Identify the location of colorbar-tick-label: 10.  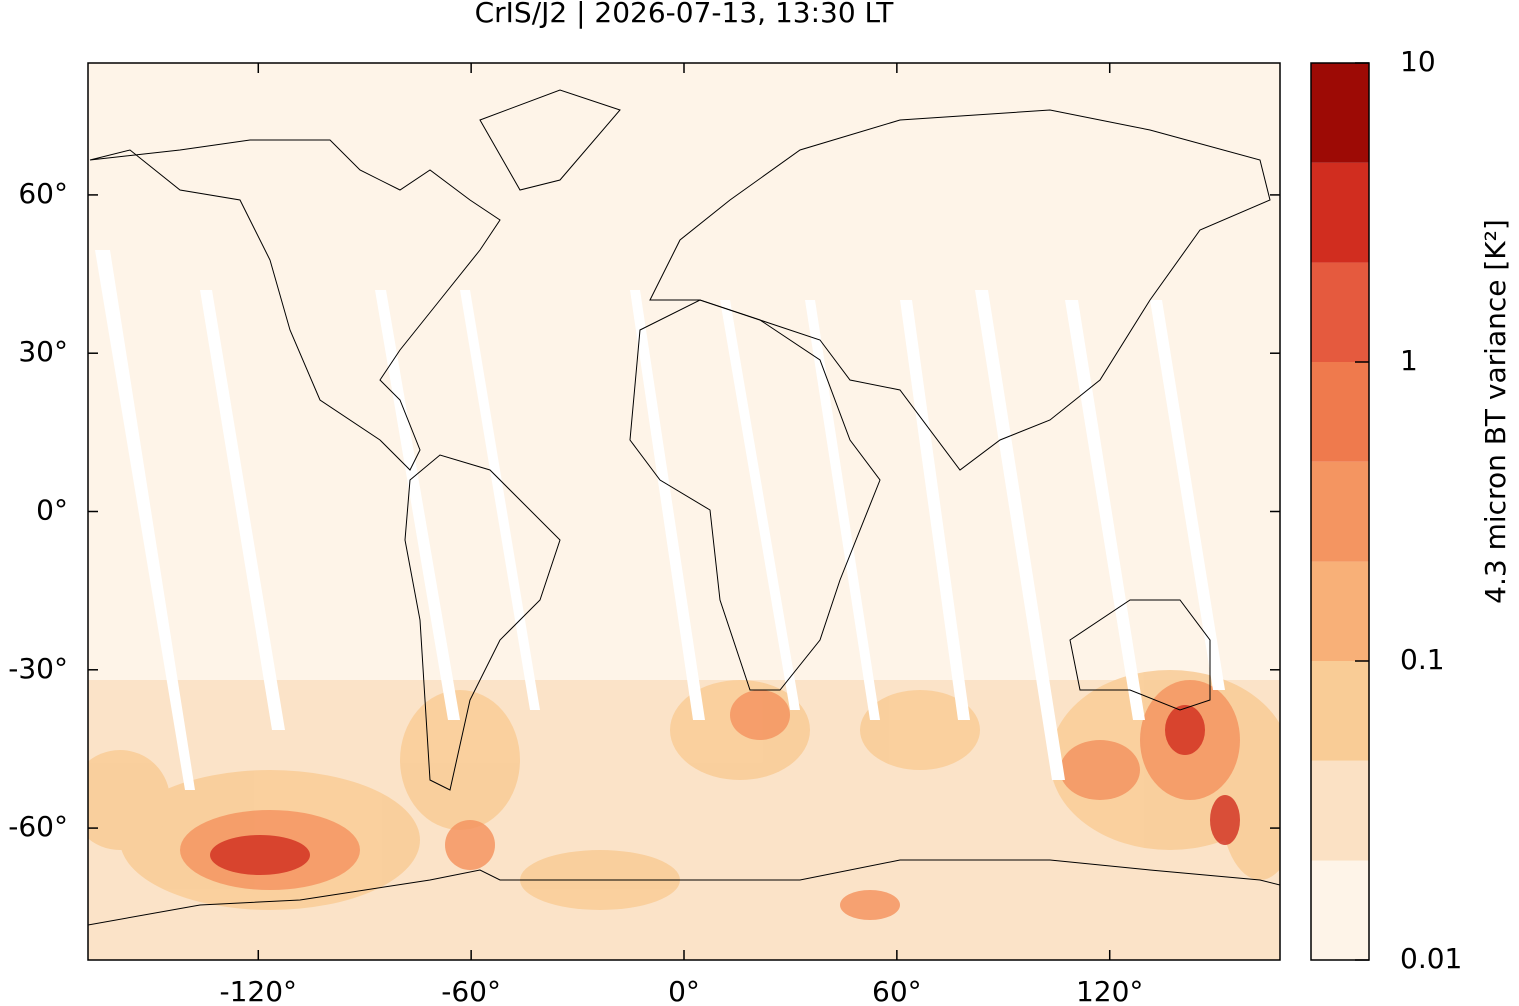
(1418, 61).